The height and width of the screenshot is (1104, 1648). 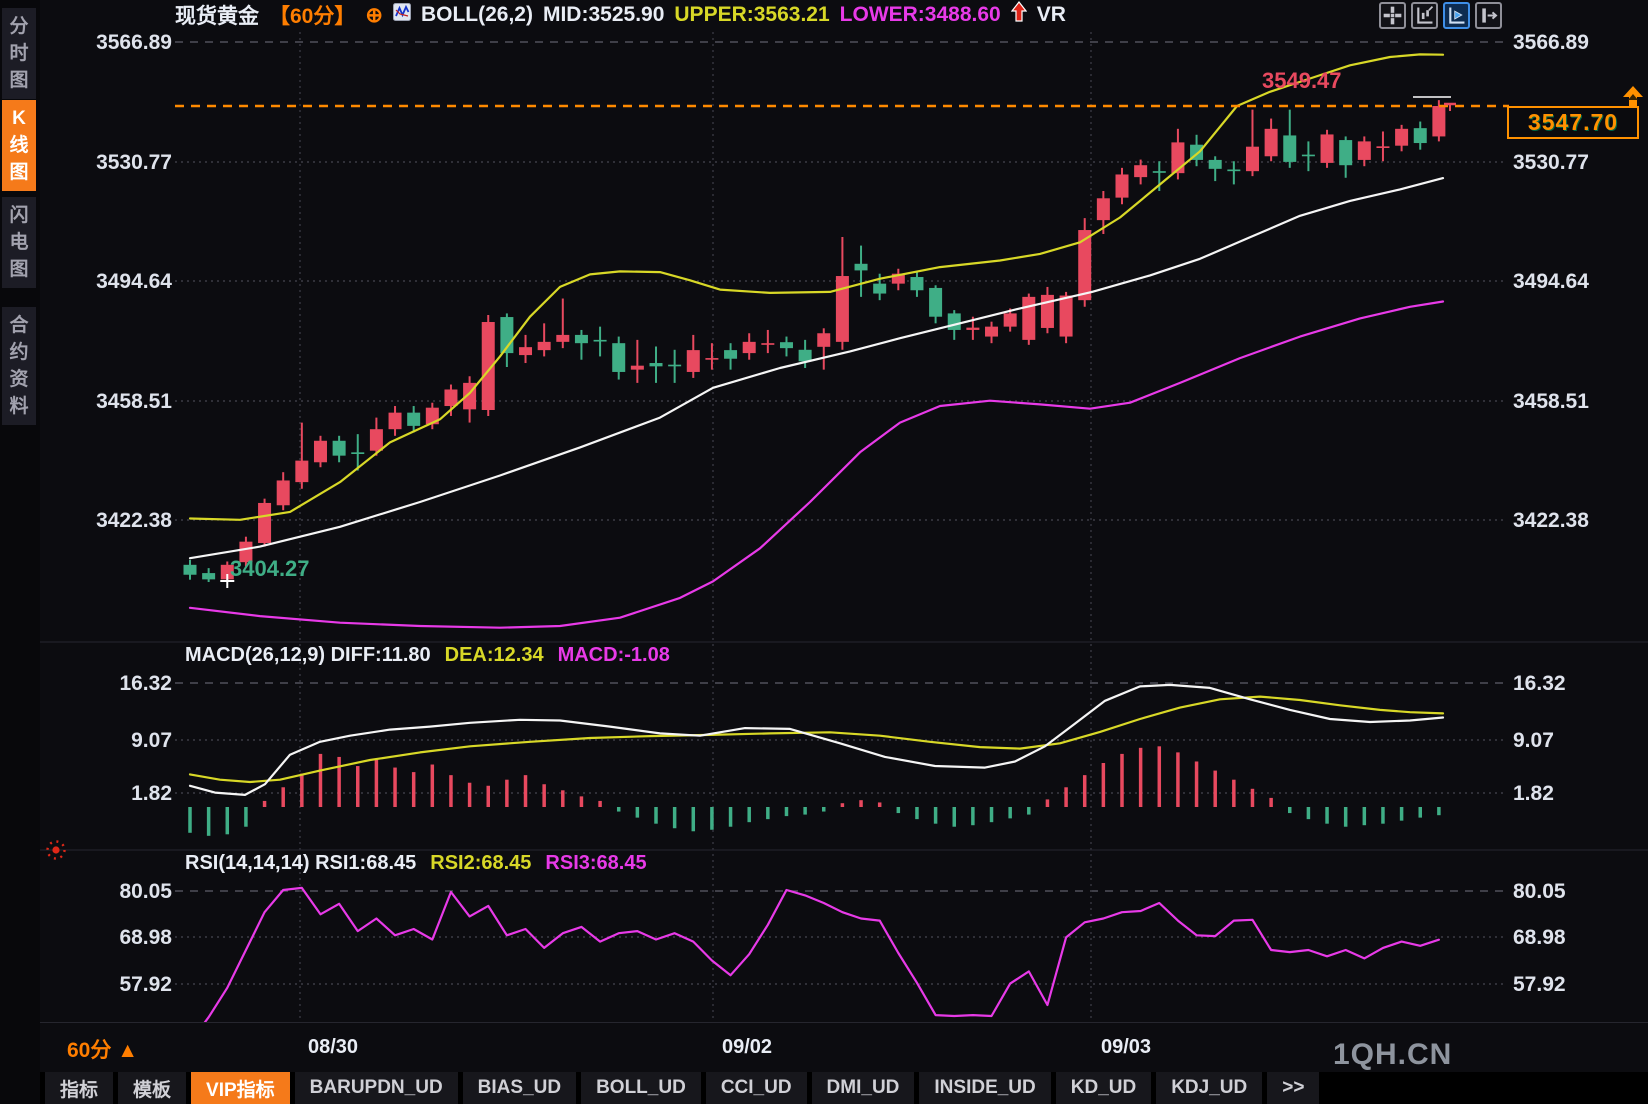 I want to click on macd-diff-line, so click(x=816, y=740).